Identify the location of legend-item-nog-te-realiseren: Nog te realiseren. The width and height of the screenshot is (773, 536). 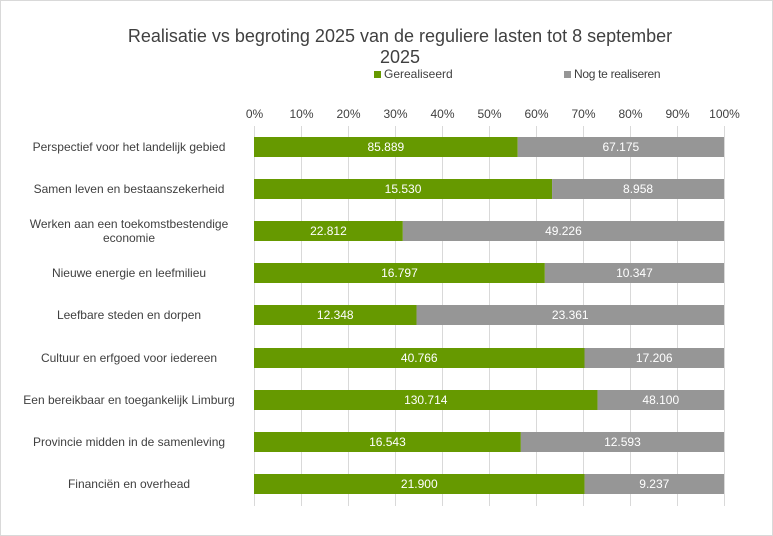
(612, 74).